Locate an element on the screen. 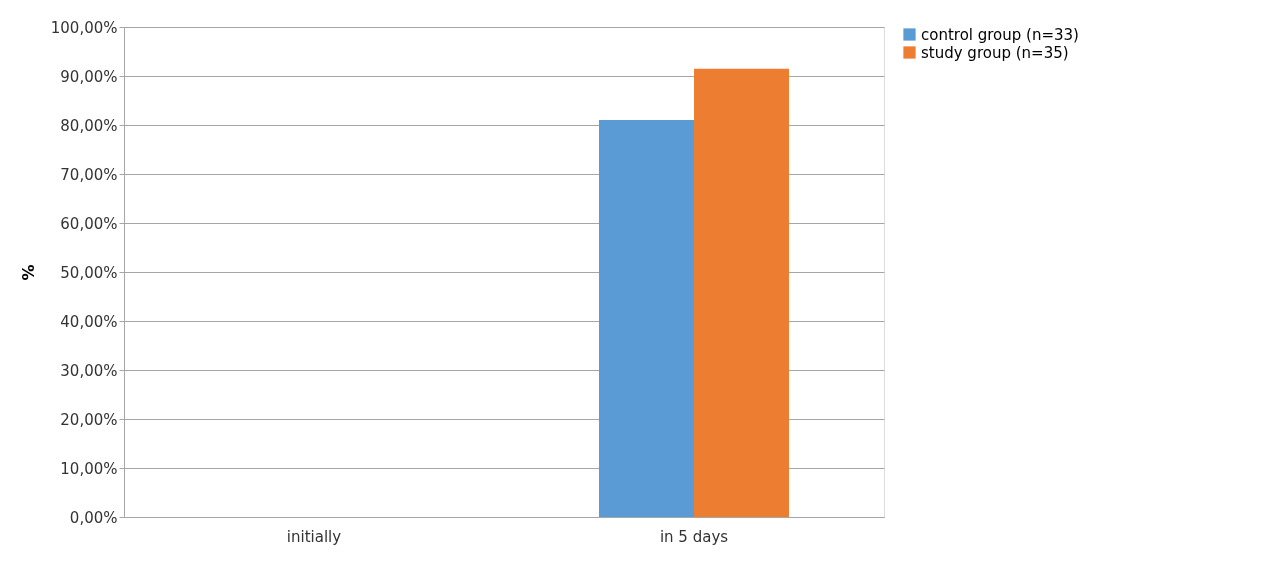  y-tick-label: 0,00% is located at coordinates (93, 517).